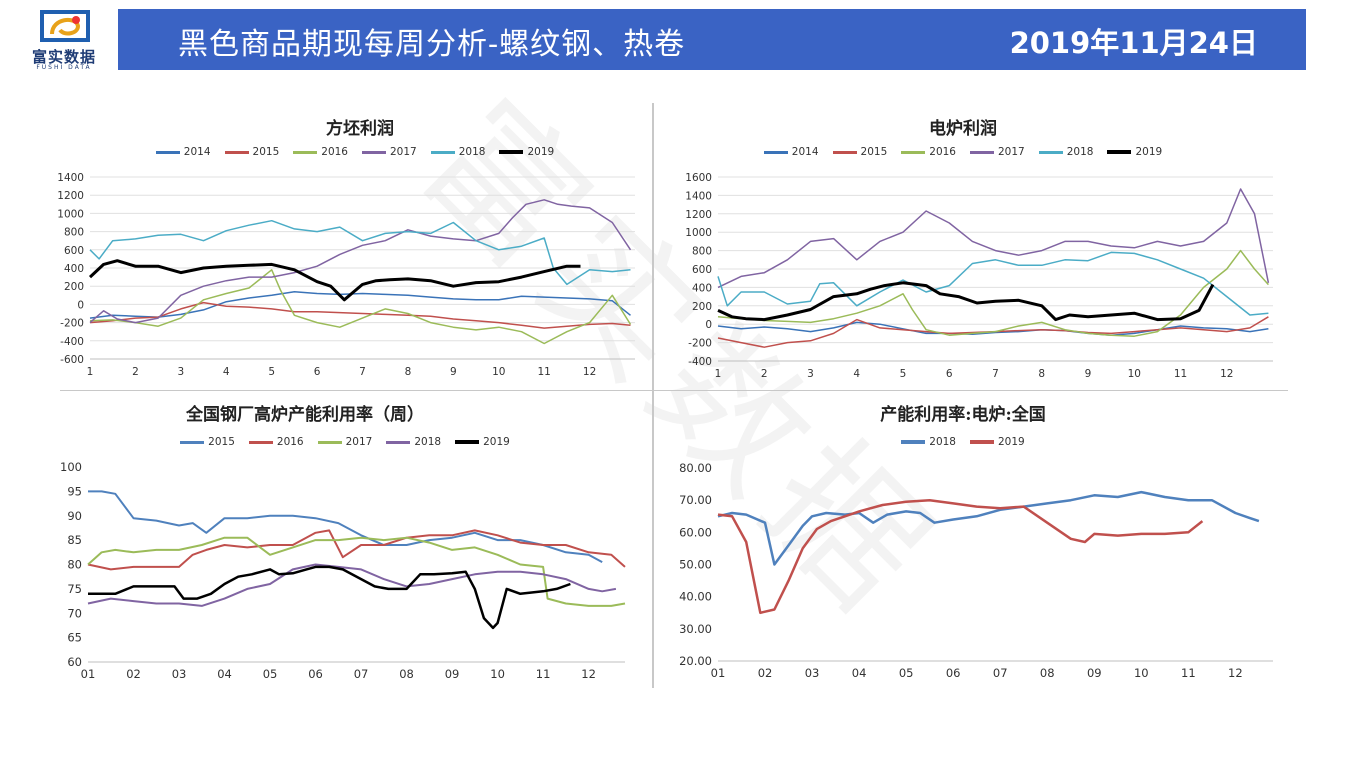 The height and width of the screenshot is (759, 1350). What do you see at coordinates (1047, 673) in the screenshot?
I see `x-tick-label: 08` at bounding box center [1047, 673].